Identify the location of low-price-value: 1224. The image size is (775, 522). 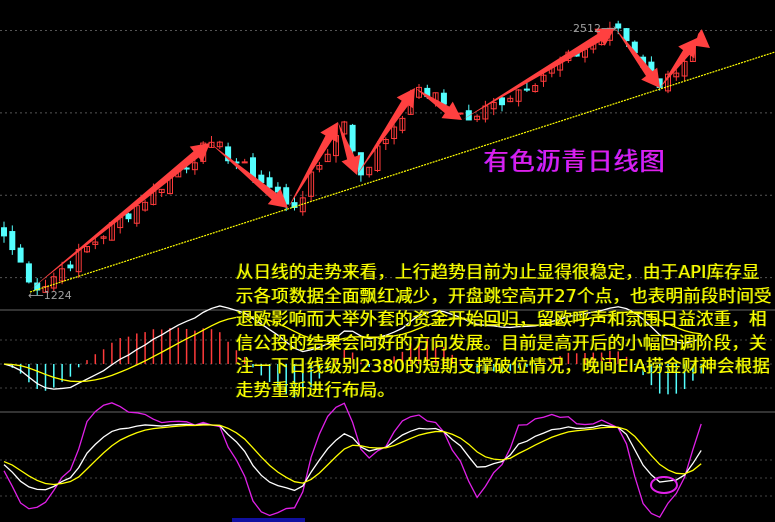
(57, 295).